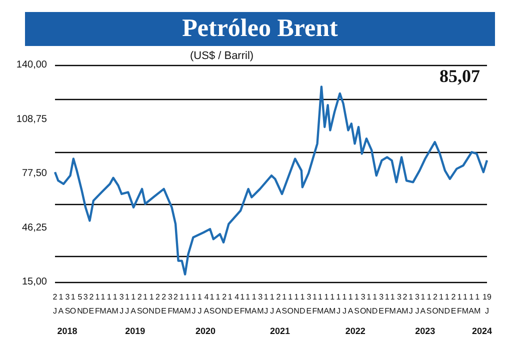  Describe the element at coordinates (222, 56) in the screenshot. I see `chart-subtitle: (US$ / Barril)` at that location.